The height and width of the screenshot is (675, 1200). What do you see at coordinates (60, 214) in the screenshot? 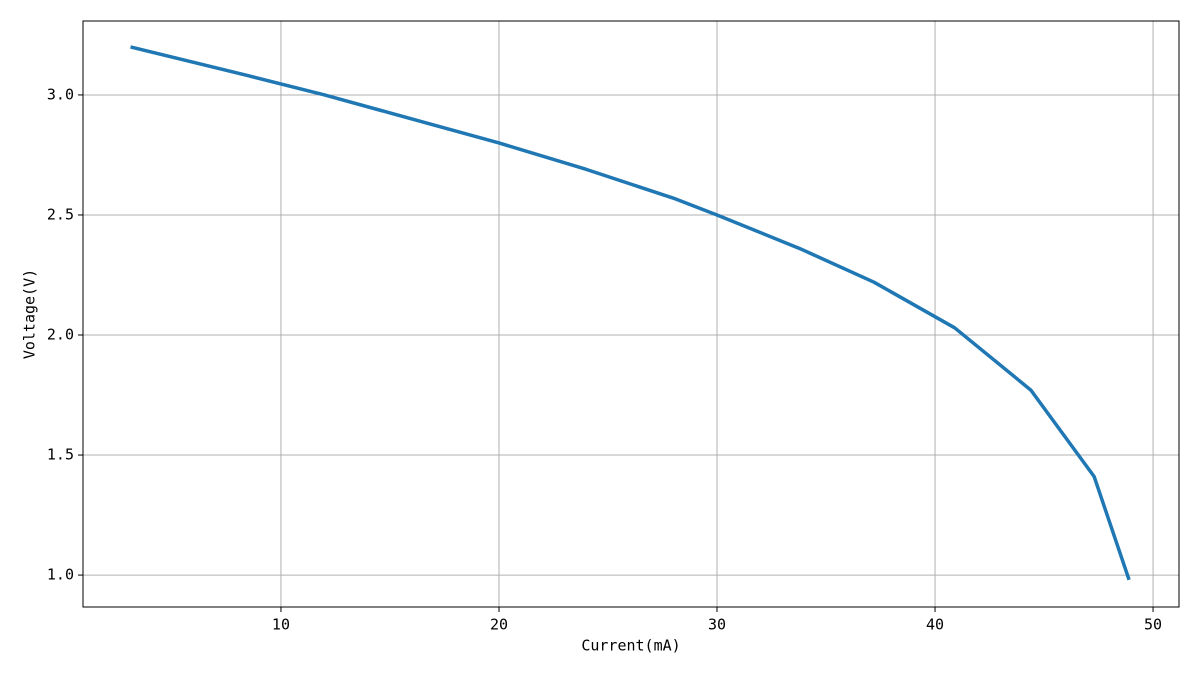
I see `y-tick-label: 2.5` at bounding box center [60, 214].